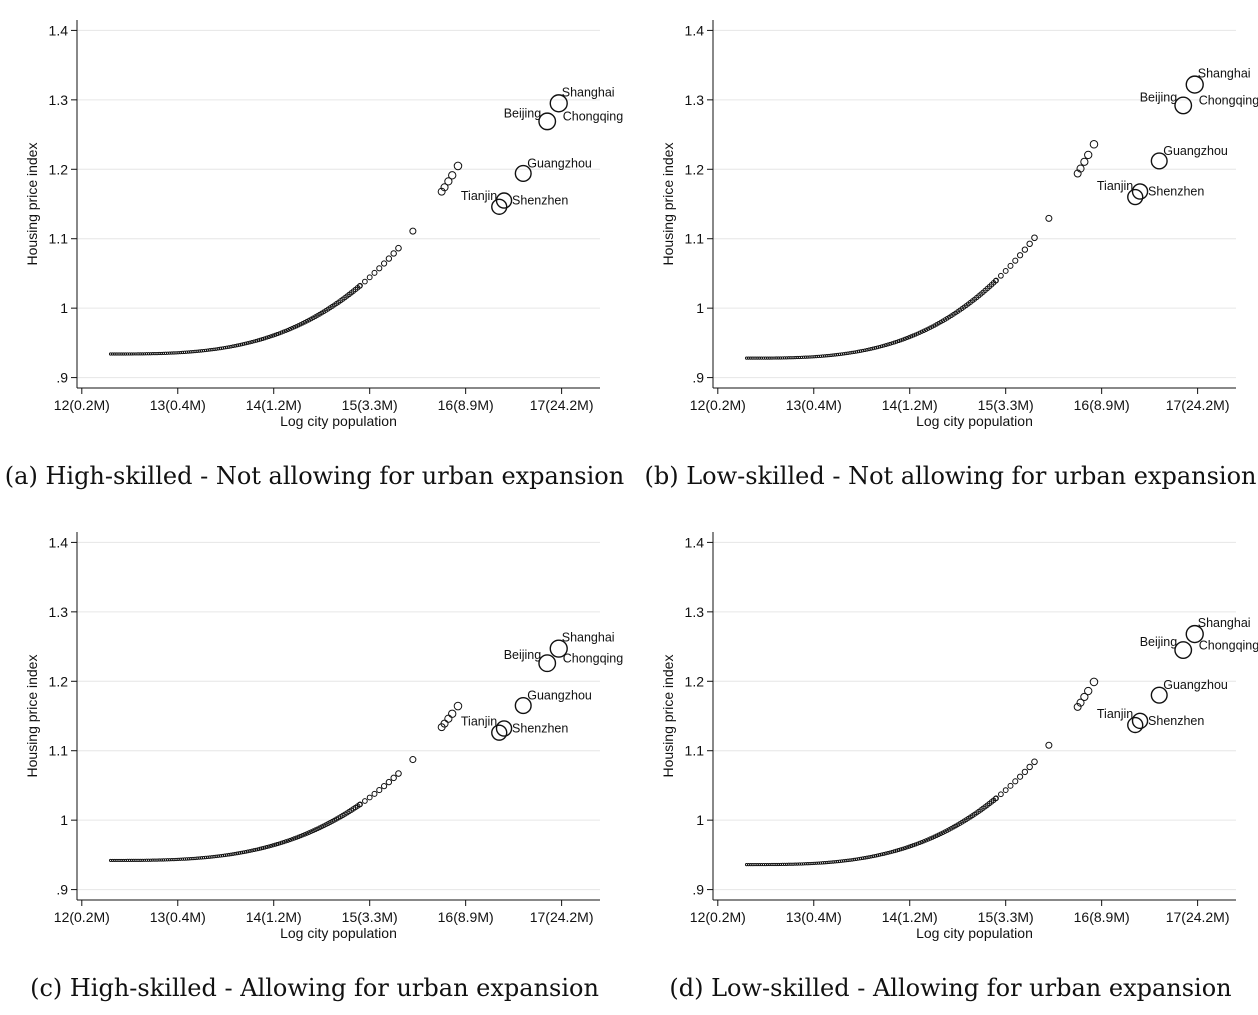  I want to click on city-label-shenzhen: Shenzhen, so click(540, 728).